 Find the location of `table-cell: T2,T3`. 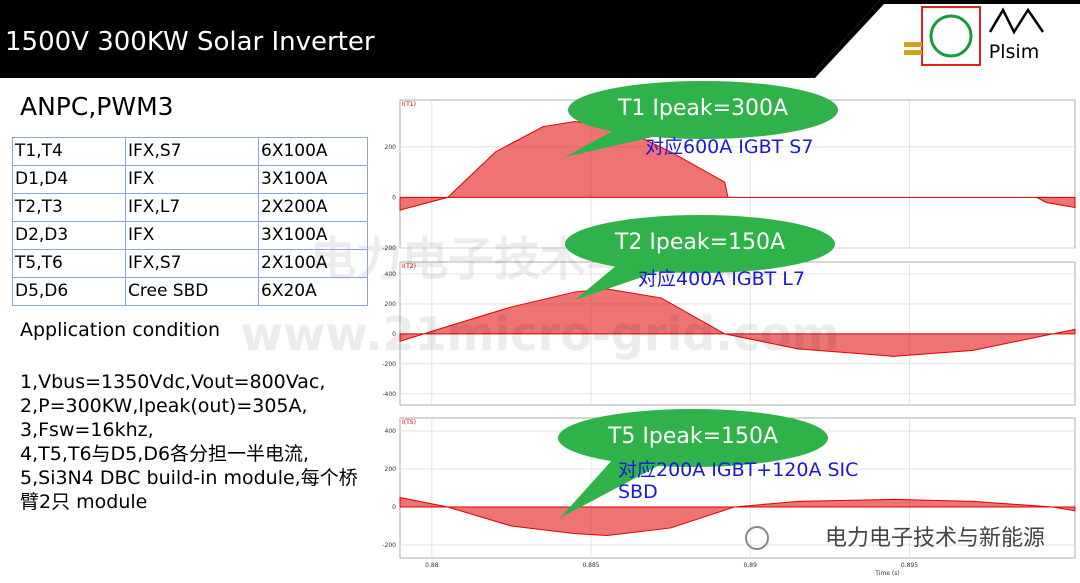

table-cell: T2,T3 is located at coordinates (69, 207).